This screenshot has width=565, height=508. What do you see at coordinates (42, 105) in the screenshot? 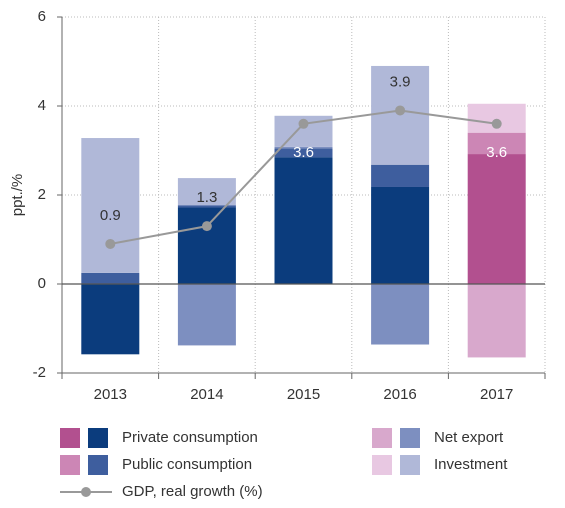
I see `y-tick-label: 4` at bounding box center [42, 105].